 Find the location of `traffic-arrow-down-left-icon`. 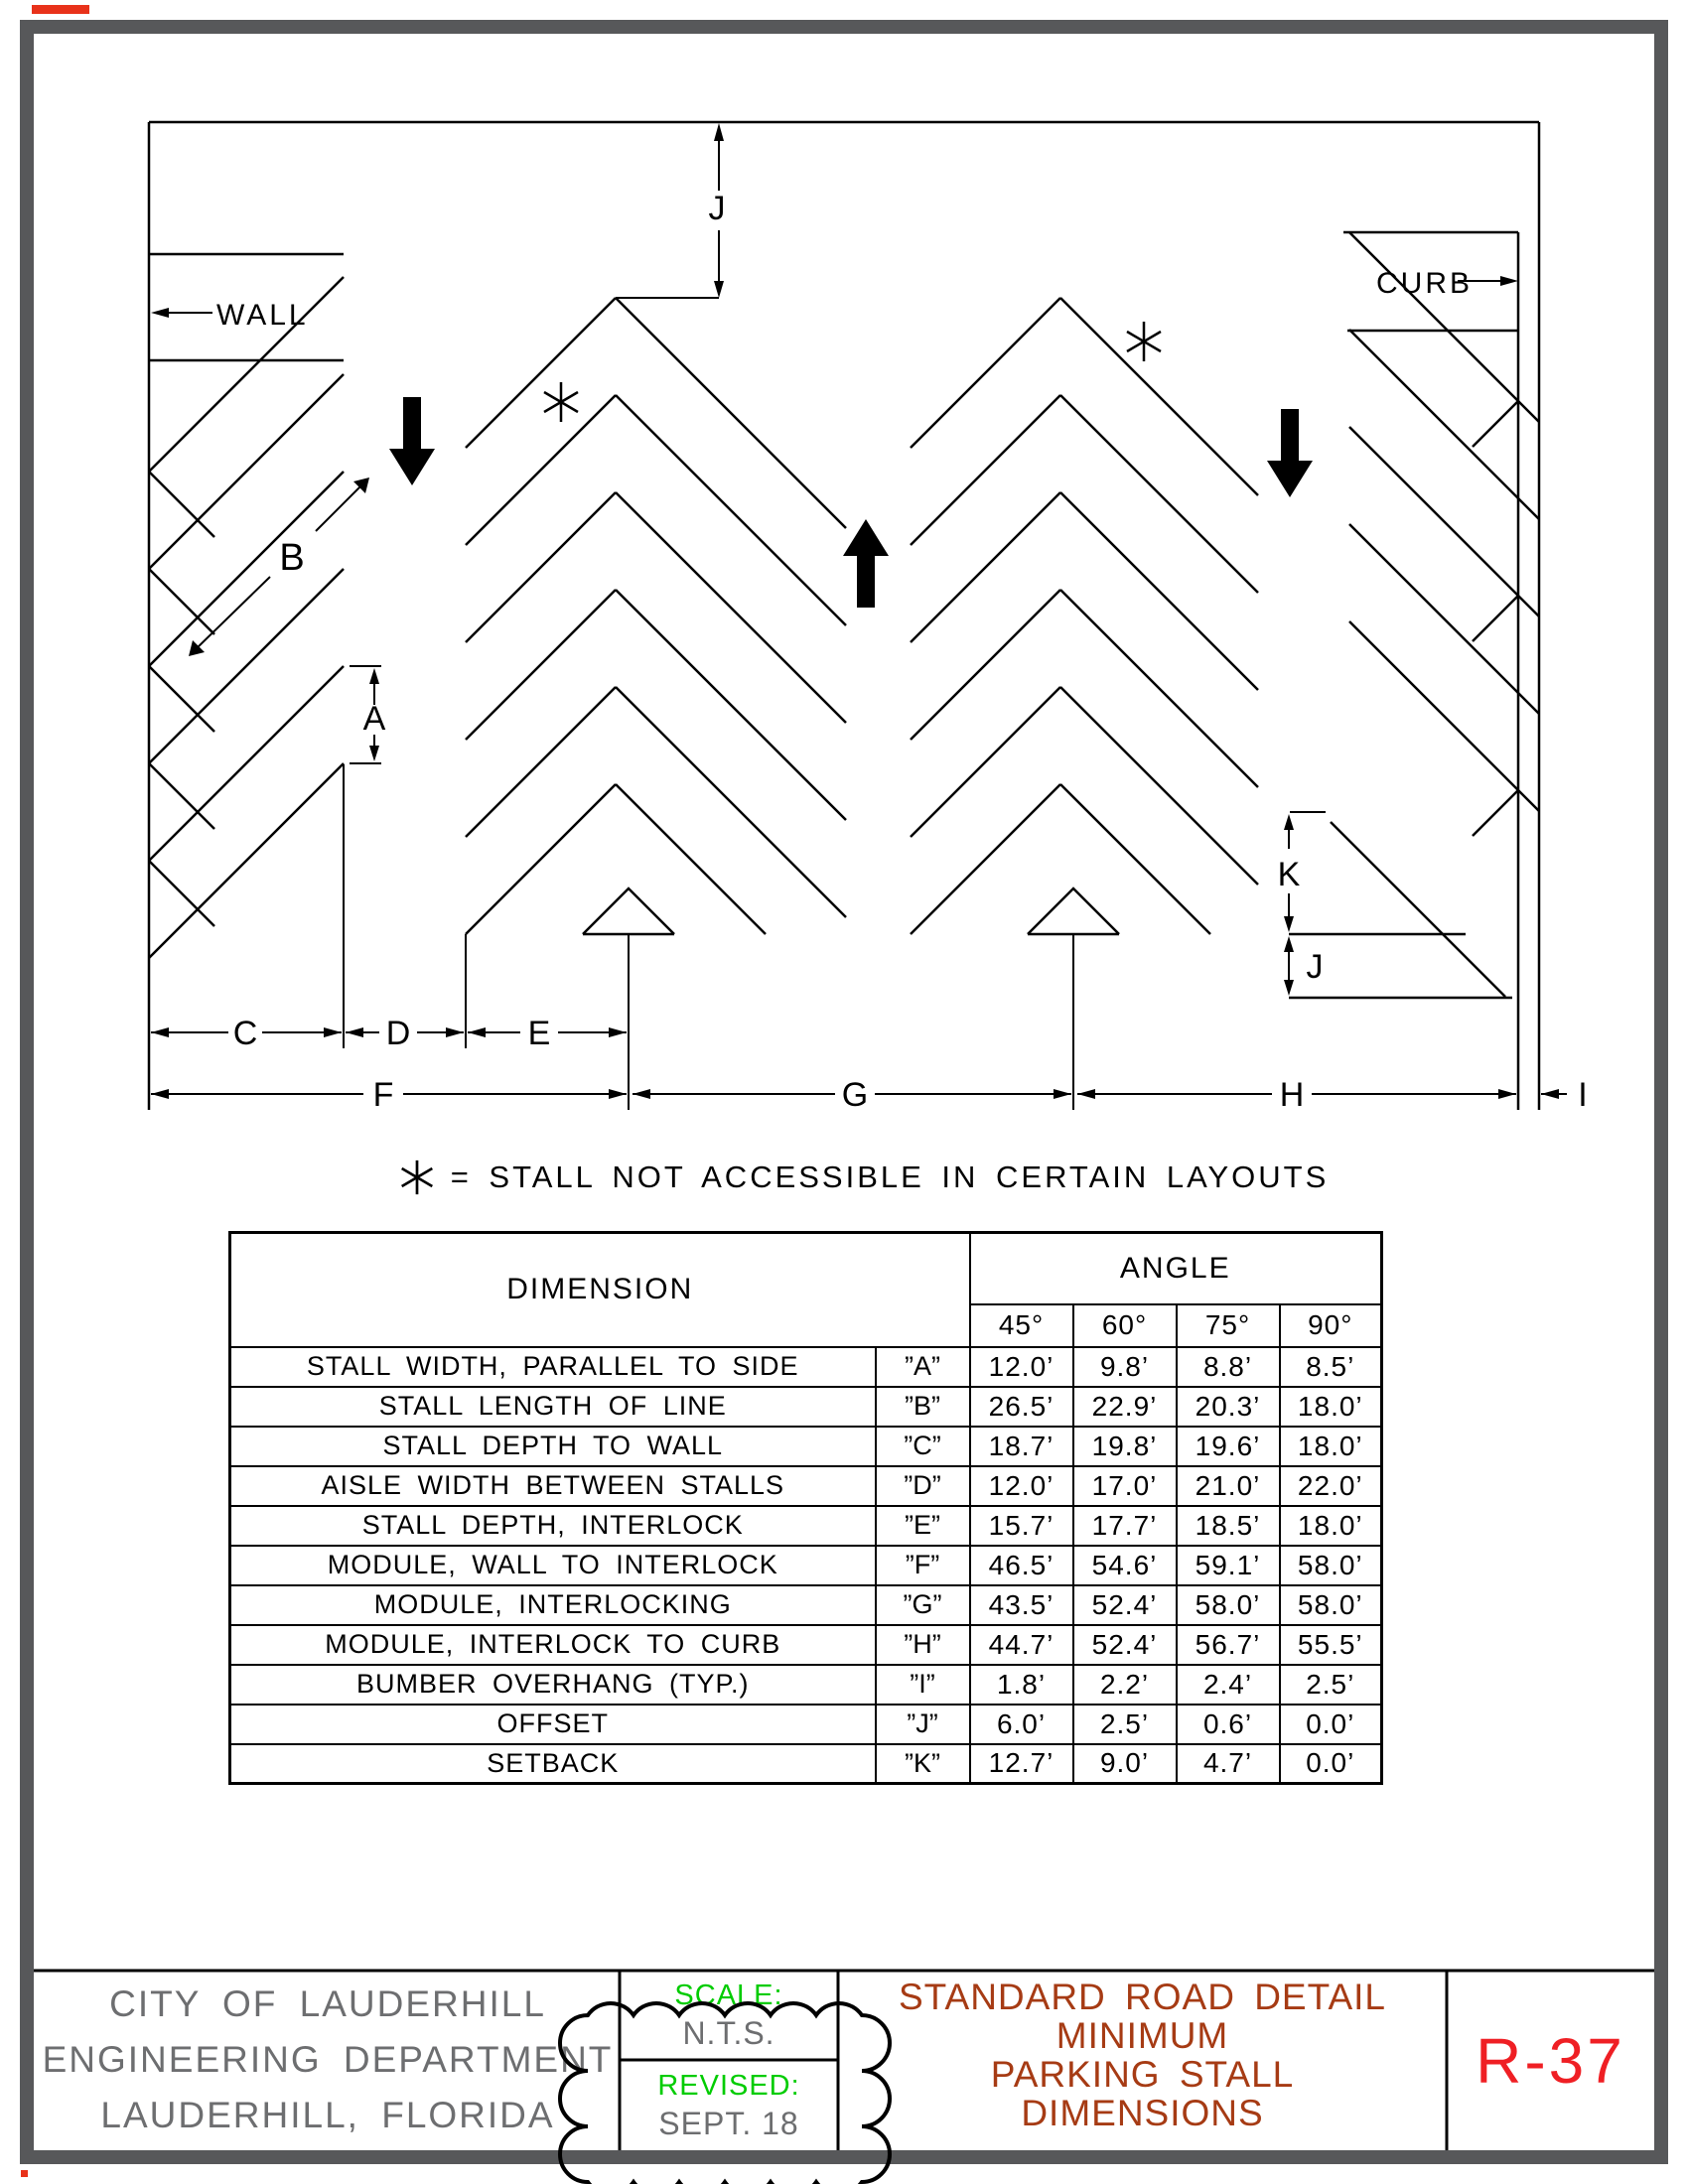

traffic-arrow-down-left-icon is located at coordinates (412, 441).